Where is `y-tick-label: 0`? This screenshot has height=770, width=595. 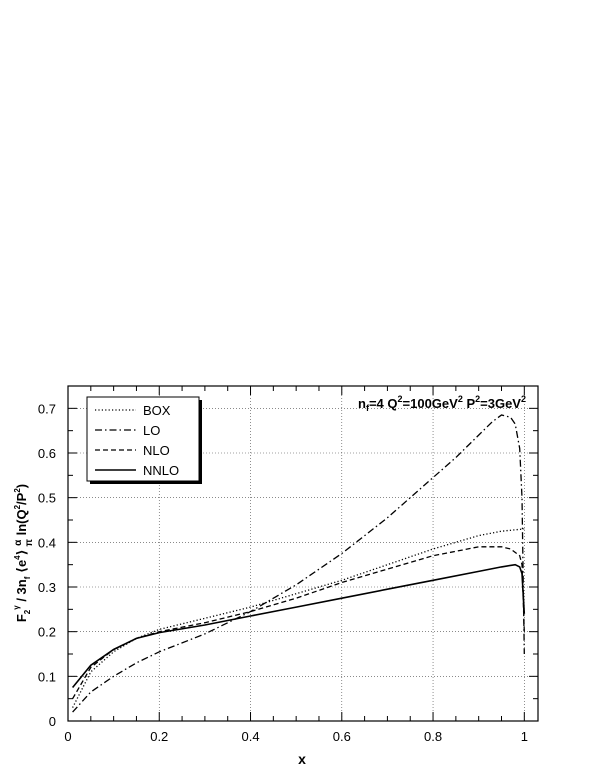
y-tick-label: 0 is located at coordinates (52, 721).